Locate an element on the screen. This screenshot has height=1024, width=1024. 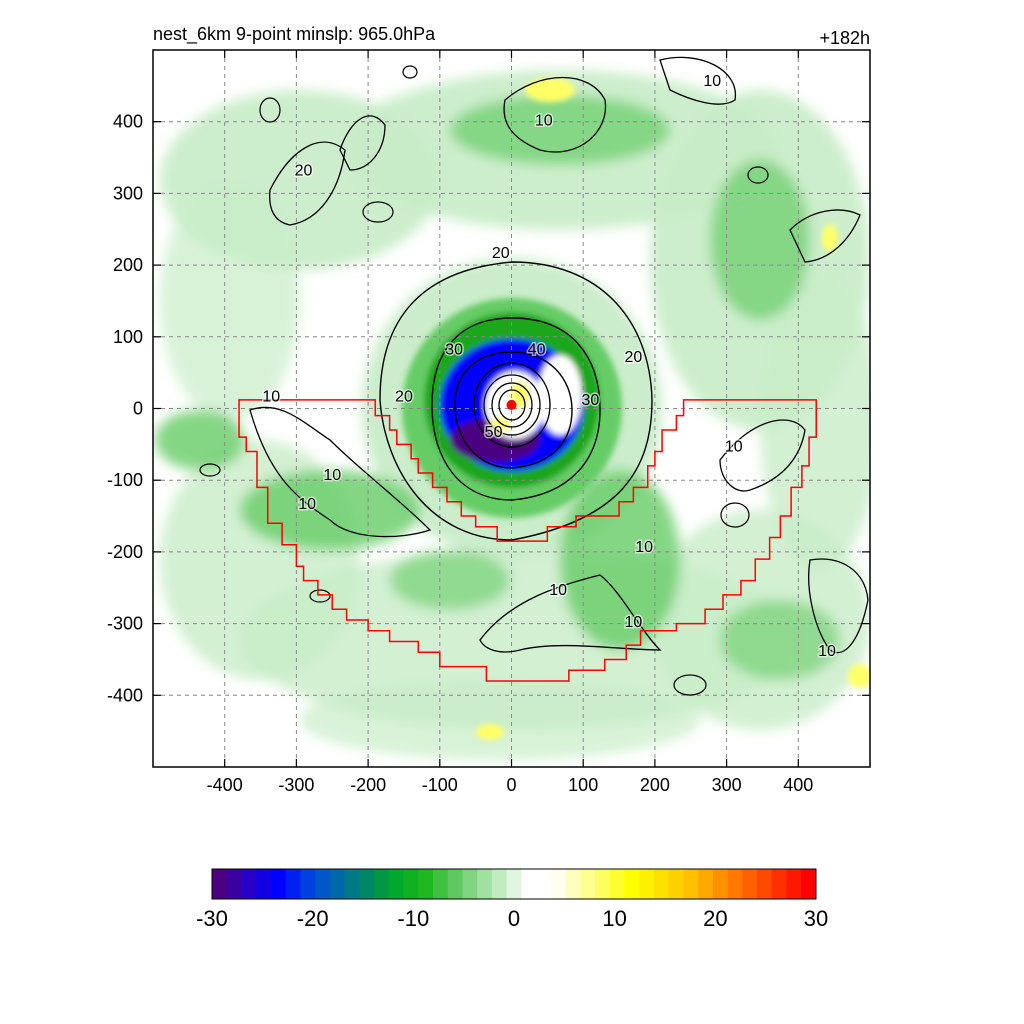
contour-20-nw is located at coordinates (307, 183).